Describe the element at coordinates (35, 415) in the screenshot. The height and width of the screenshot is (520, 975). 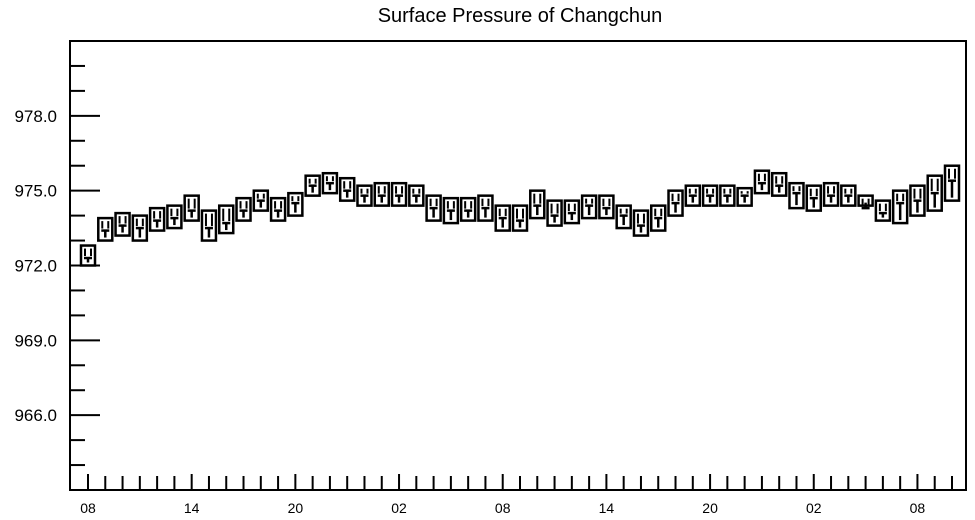
I see `y-tick-label: 966.0` at that location.